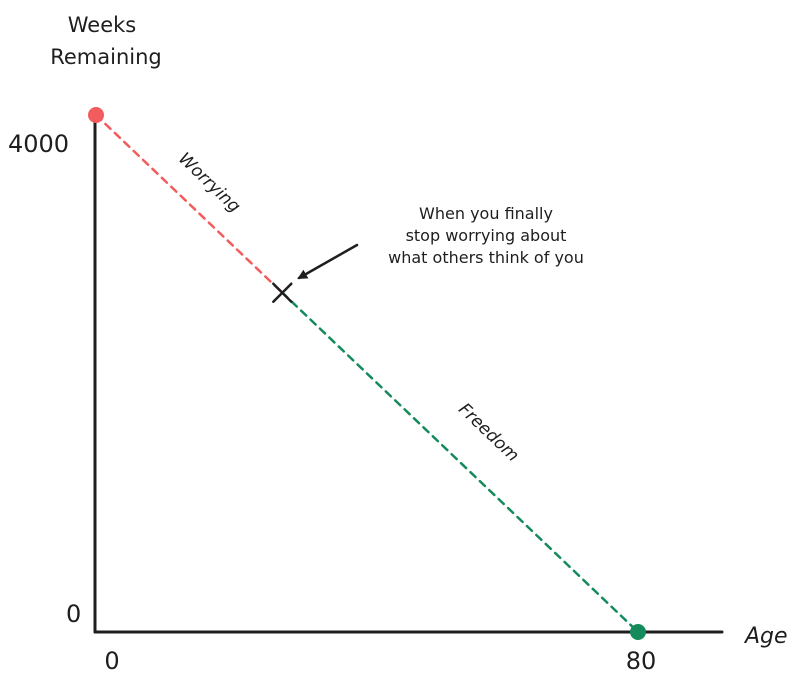 The image size is (800, 687). What do you see at coordinates (488, 432) in the screenshot?
I see `freedom-label: Freedom` at bounding box center [488, 432].